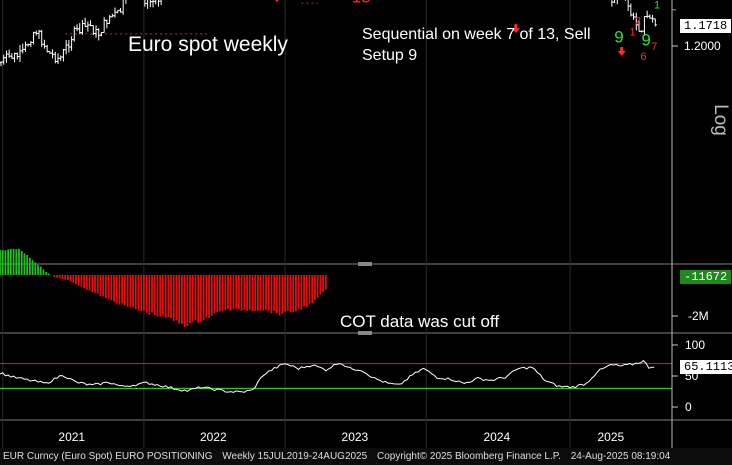  I want to click on cot-bars, so click(163, 288).